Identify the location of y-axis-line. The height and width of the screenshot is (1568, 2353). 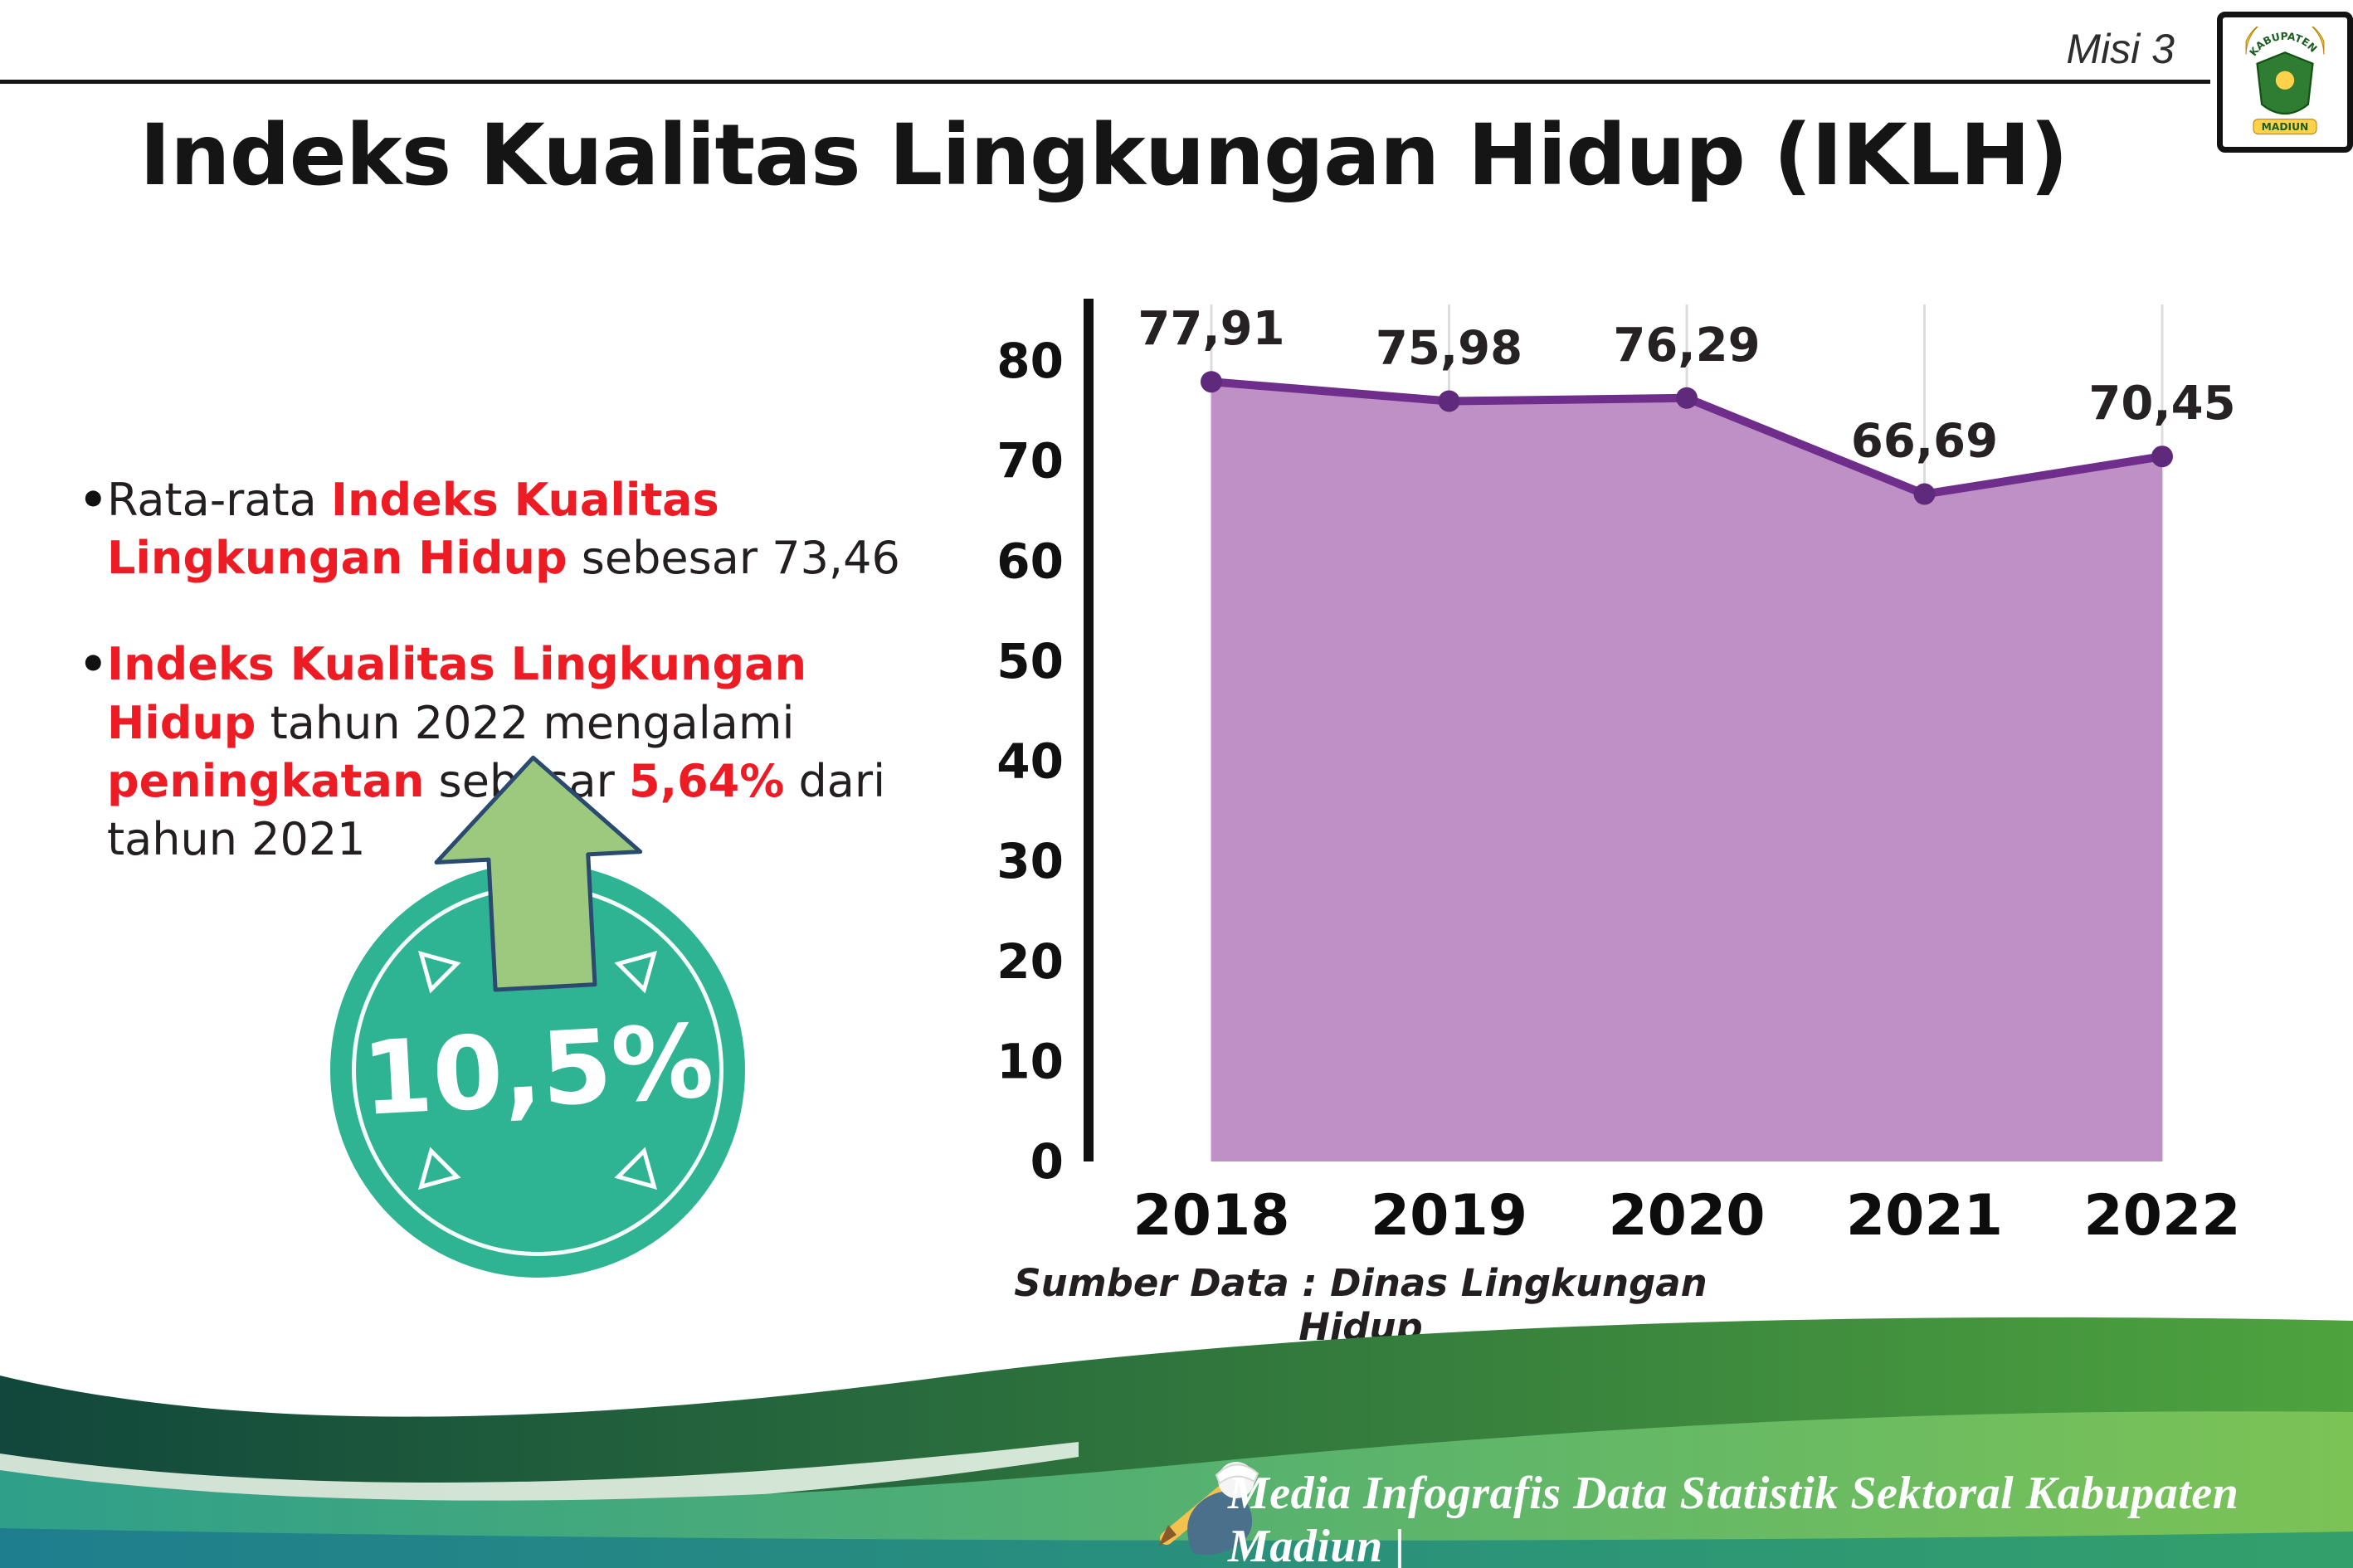
(1089, 730).